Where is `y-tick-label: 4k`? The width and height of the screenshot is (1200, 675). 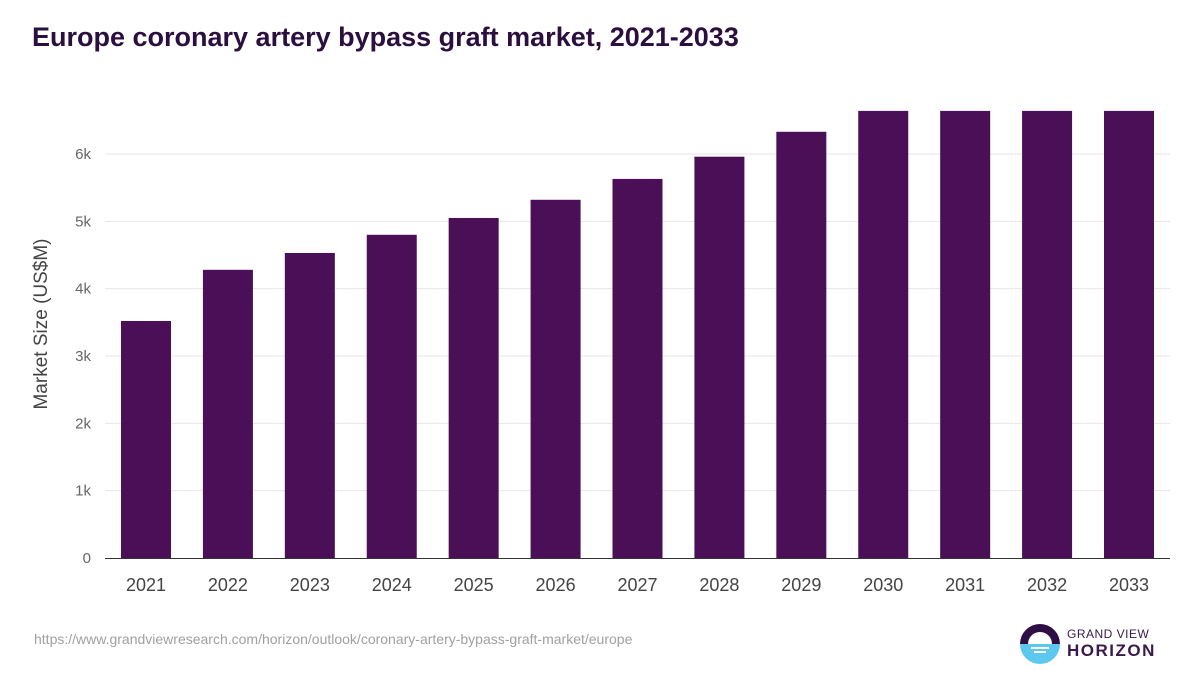 y-tick-label: 4k is located at coordinates (83, 289).